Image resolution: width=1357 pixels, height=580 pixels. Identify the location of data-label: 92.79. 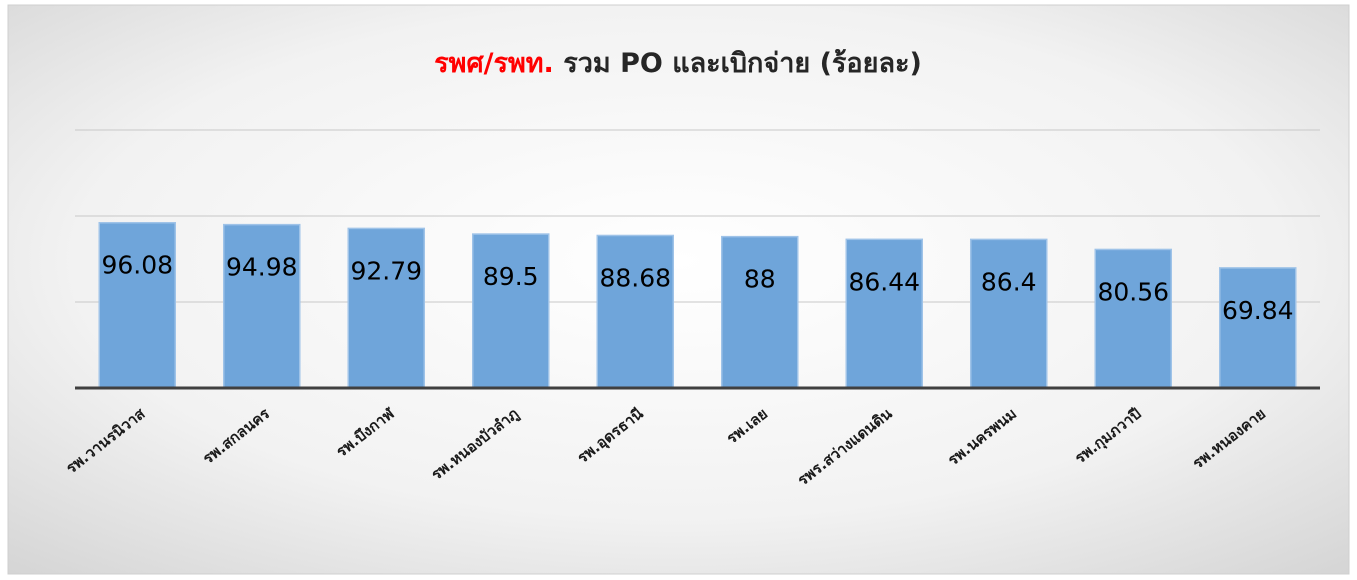
(386, 270).